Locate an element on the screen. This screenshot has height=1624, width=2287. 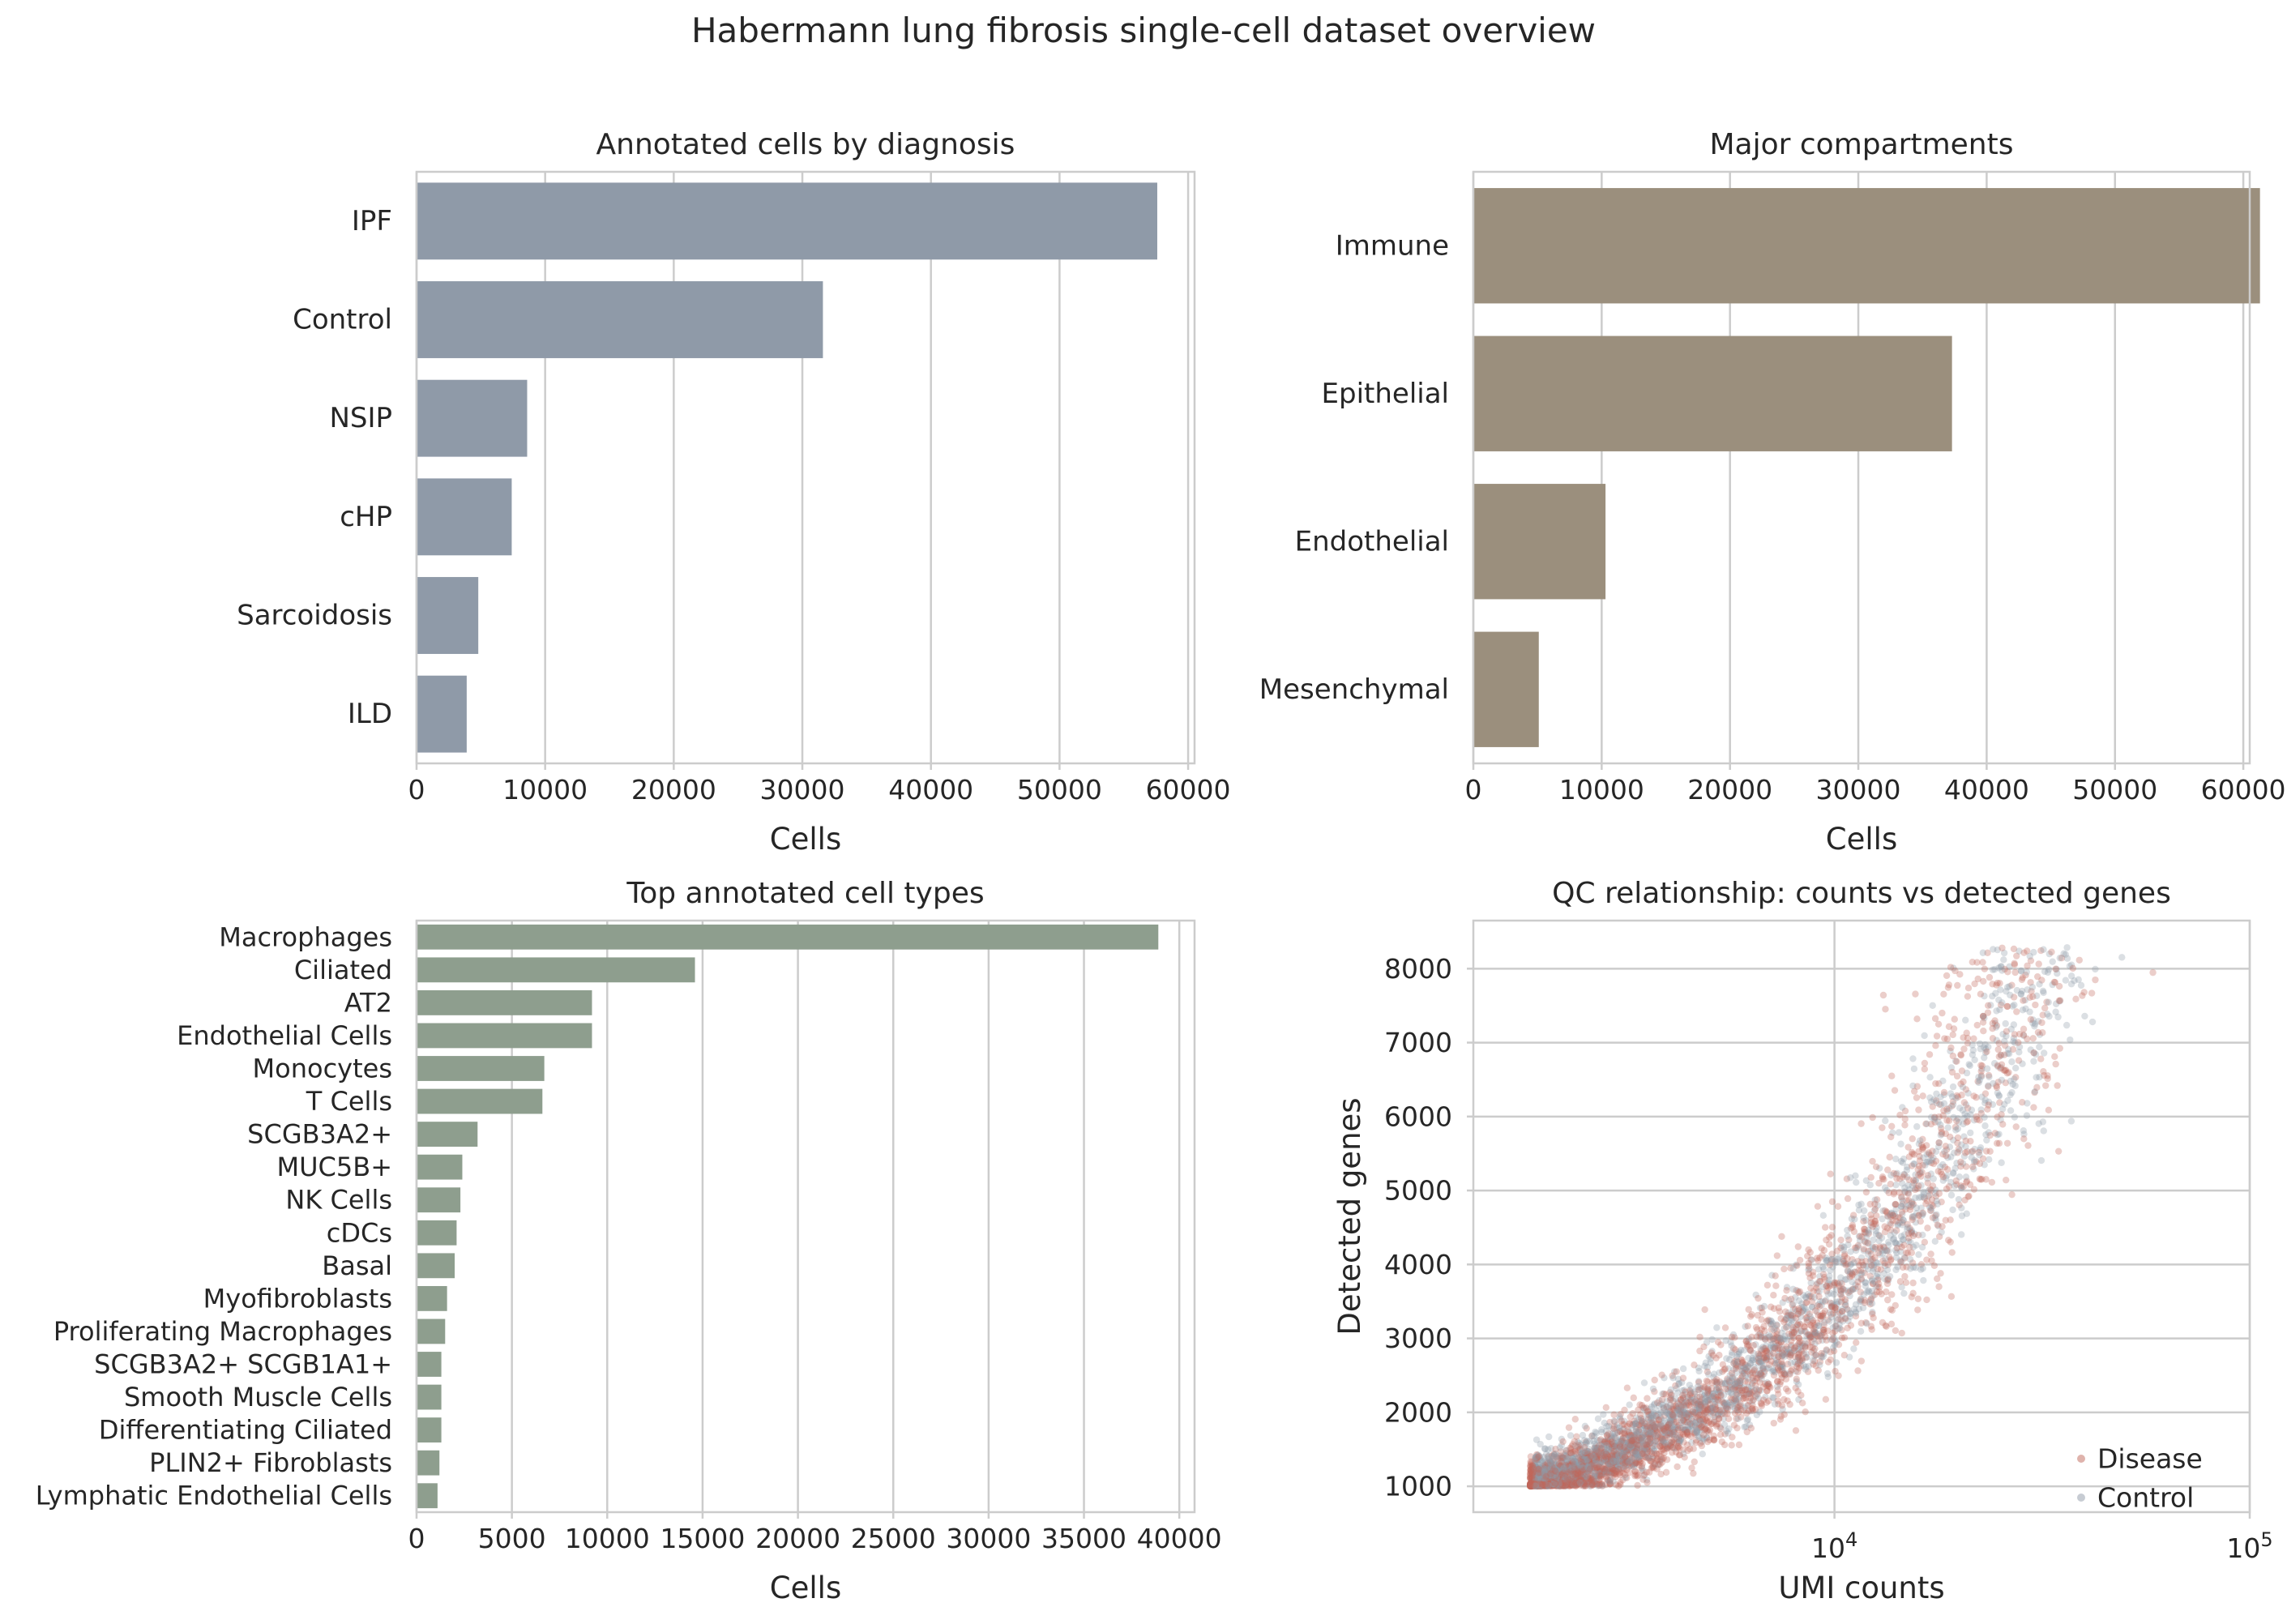
chart-title: Top annotated cell types is located at coordinates (805, 894).